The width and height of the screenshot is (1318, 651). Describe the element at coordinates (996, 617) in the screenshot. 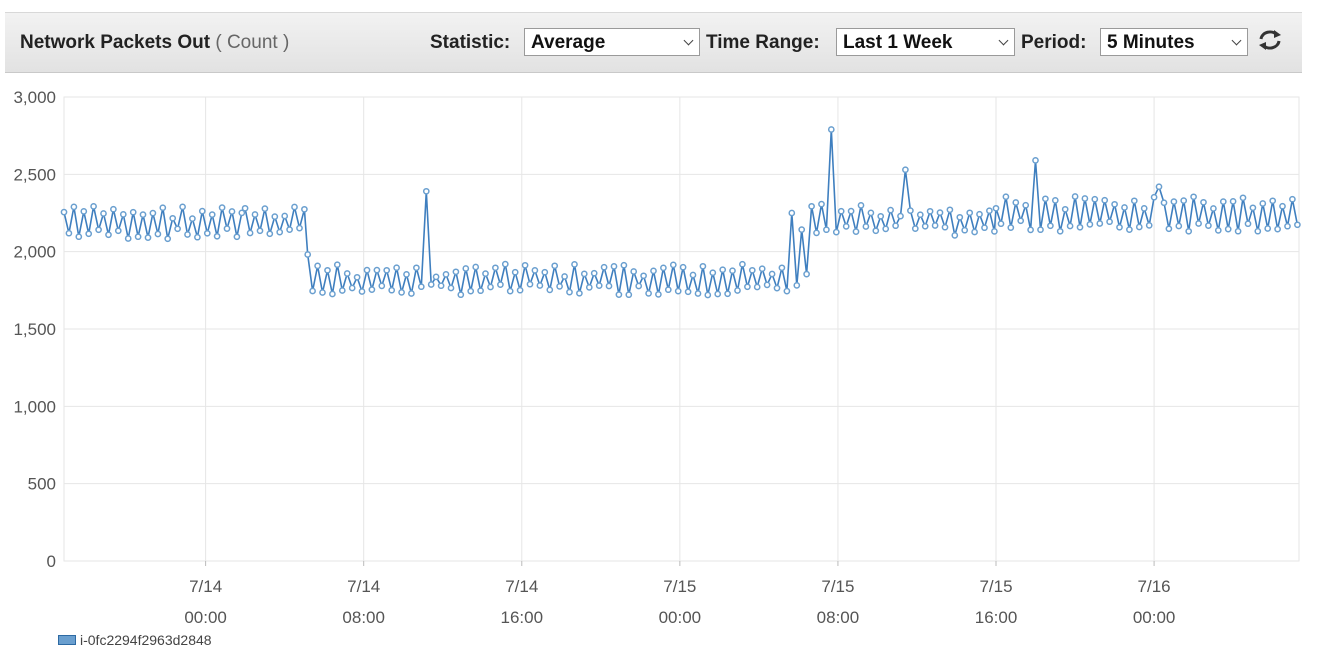

I see `x-tick-time: 16:00` at that location.